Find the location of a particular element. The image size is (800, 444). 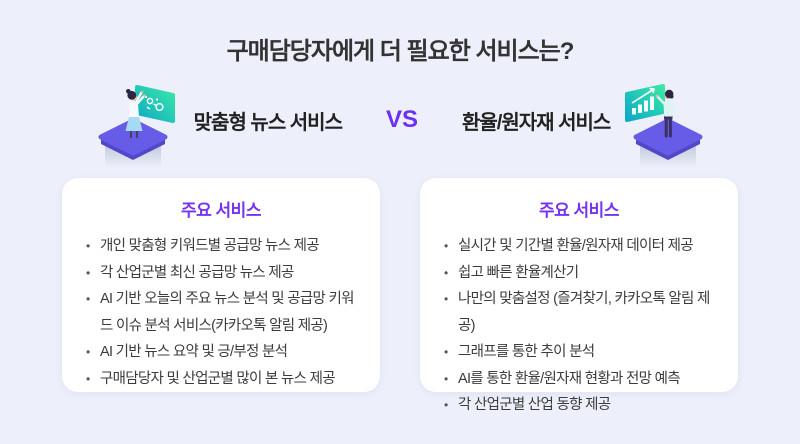

fx-service-illustration-icon is located at coordinates (664, 125).